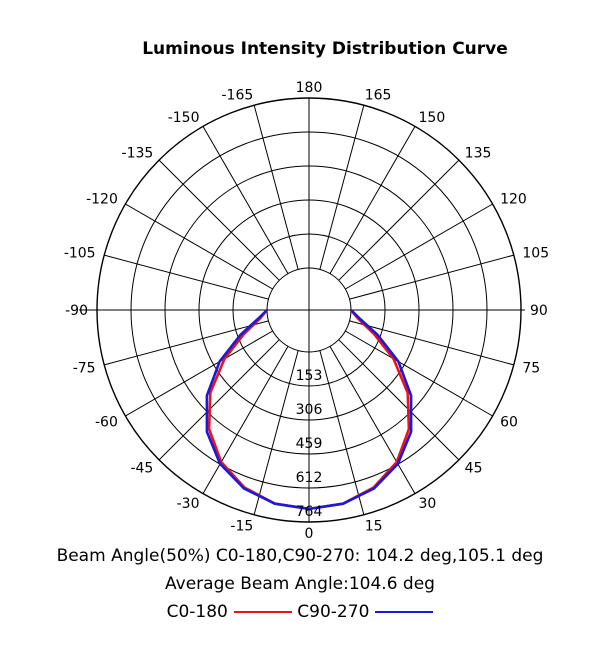 Image resolution: width=600 pixels, height=660 pixels. Describe the element at coordinates (300, 584) in the screenshot. I see `average-beam-angle-text: Average Beam Angle:104.6 deg` at that location.